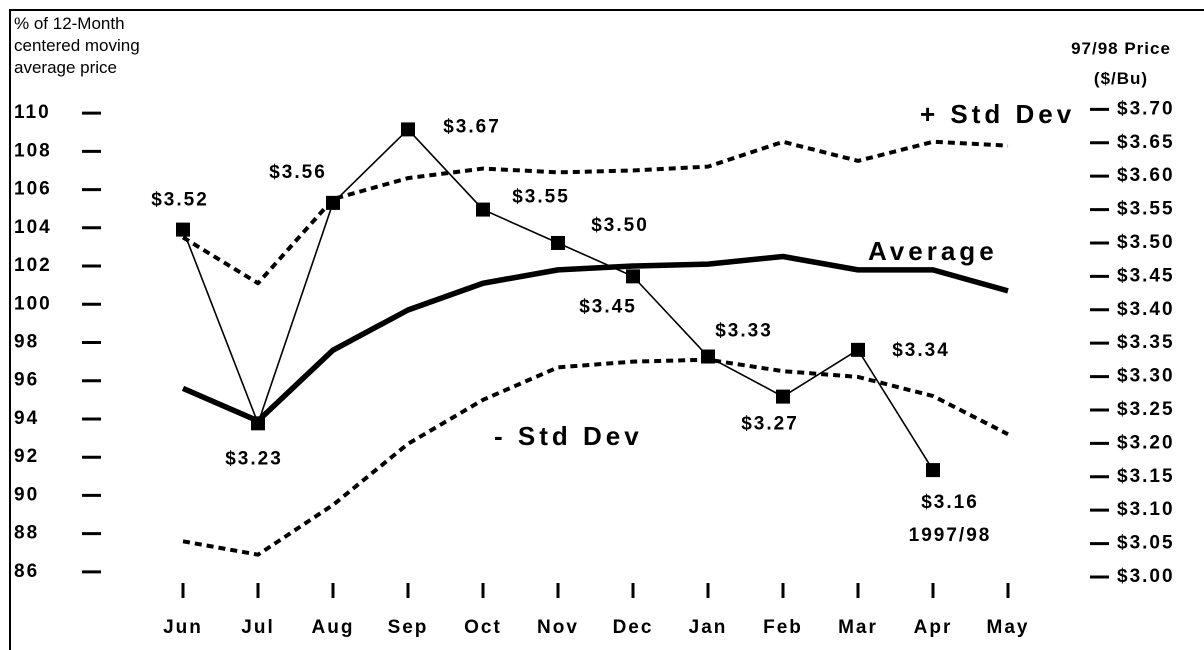 Image resolution: width=1204 pixels, height=650 pixels. What do you see at coordinates (69, 23) in the screenshot?
I see `y-axis-title-line: % of 12-Month` at bounding box center [69, 23].